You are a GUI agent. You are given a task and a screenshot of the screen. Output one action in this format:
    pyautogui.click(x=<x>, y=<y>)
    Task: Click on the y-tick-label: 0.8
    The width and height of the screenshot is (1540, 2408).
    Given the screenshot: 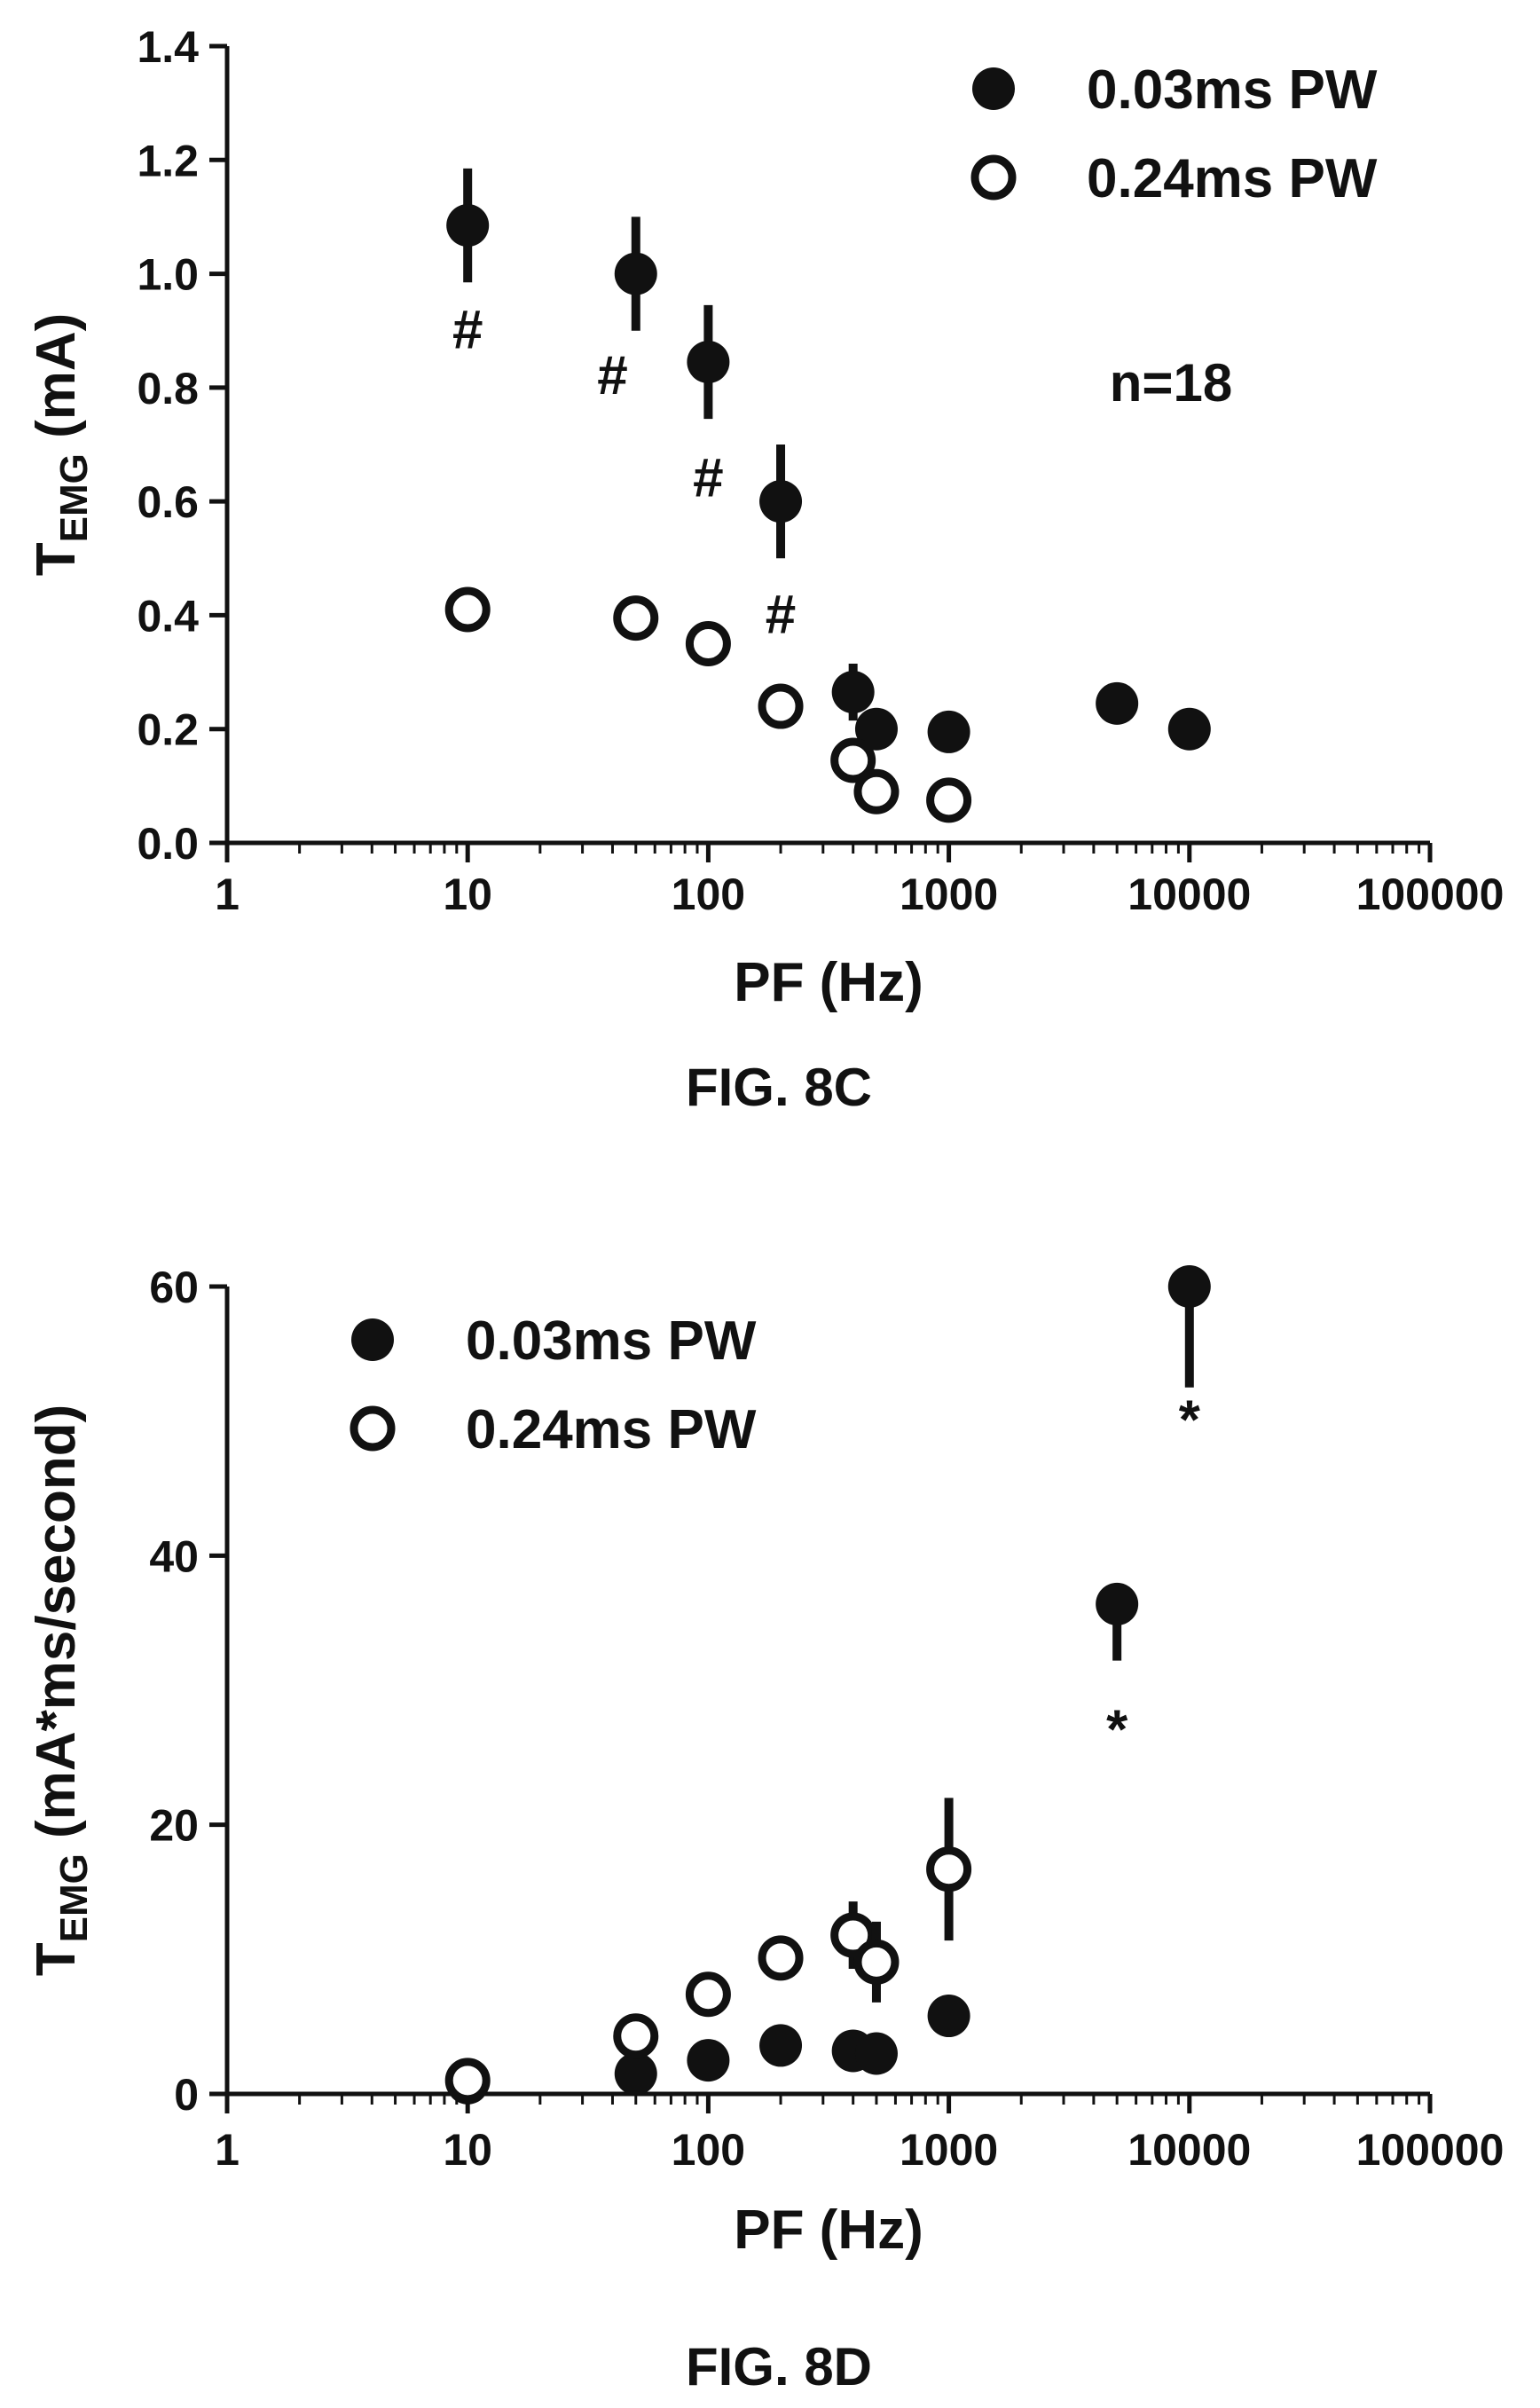 What is the action you would take?
    pyautogui.click(x=168, y=388)
    